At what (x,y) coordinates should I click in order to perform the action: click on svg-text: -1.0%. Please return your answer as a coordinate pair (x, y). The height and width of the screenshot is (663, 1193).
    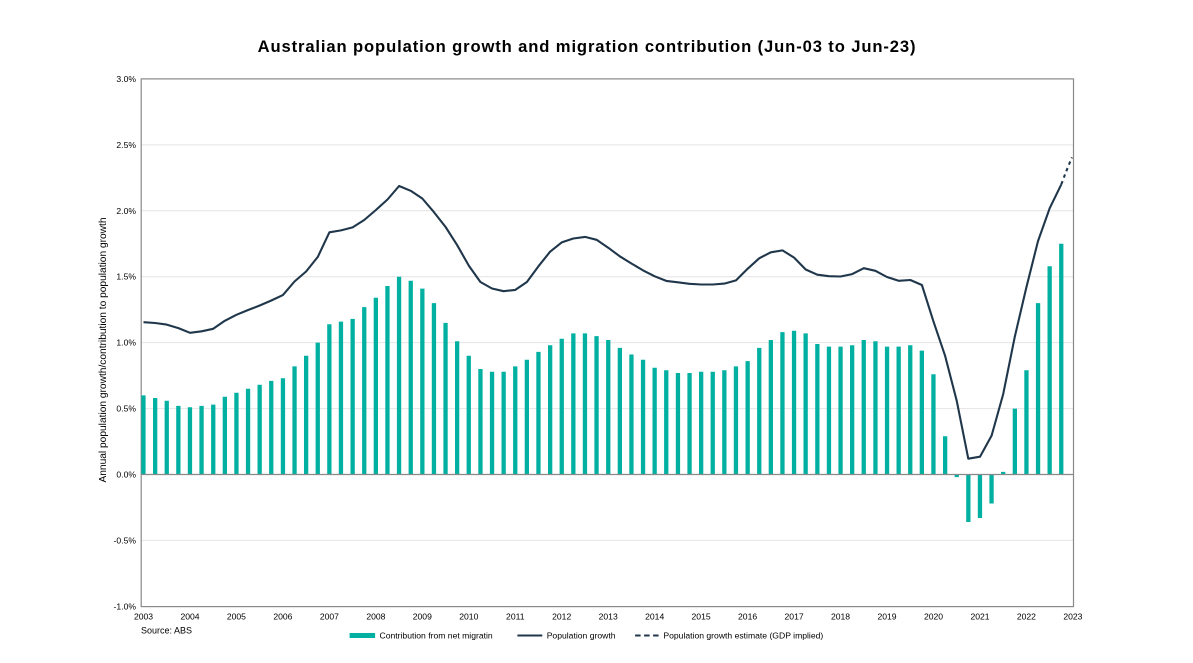
    Looking at the image, I should click on (125, 606).